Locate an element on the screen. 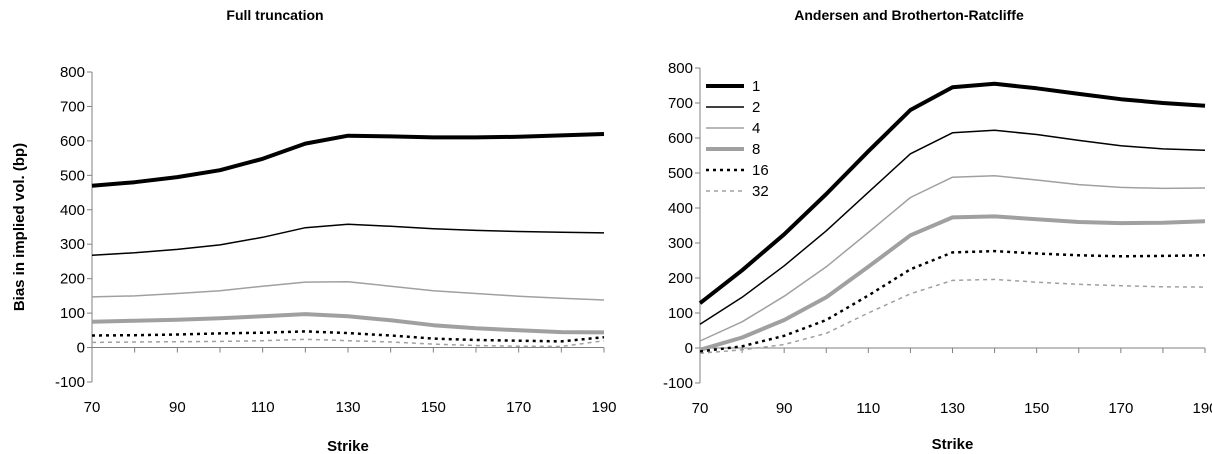  chart-1-y-tick-label: 100 is located at coordinates (72, 313).